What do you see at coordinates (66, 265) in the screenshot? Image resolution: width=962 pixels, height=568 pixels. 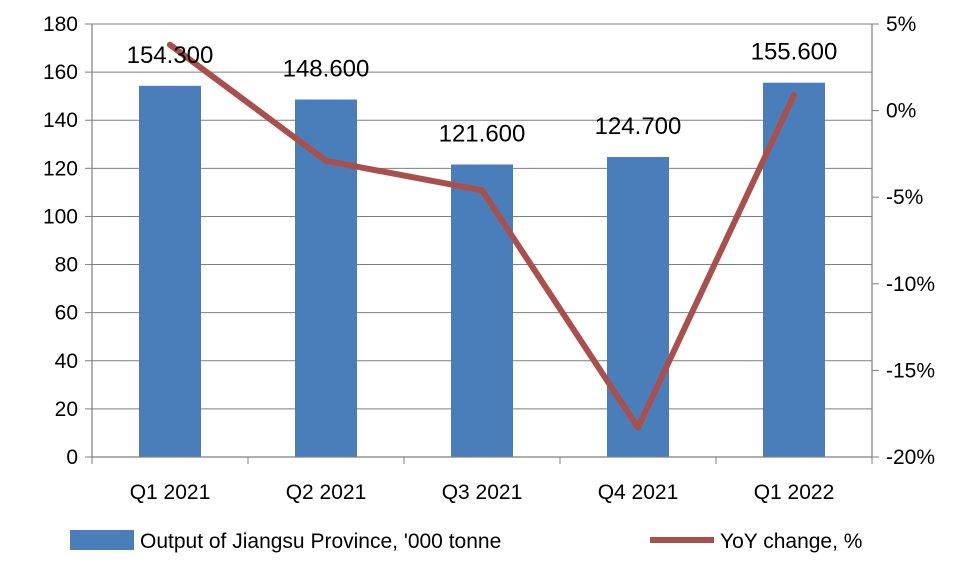 I see `left-tick-label: 80` at bounding box center [66, 265].